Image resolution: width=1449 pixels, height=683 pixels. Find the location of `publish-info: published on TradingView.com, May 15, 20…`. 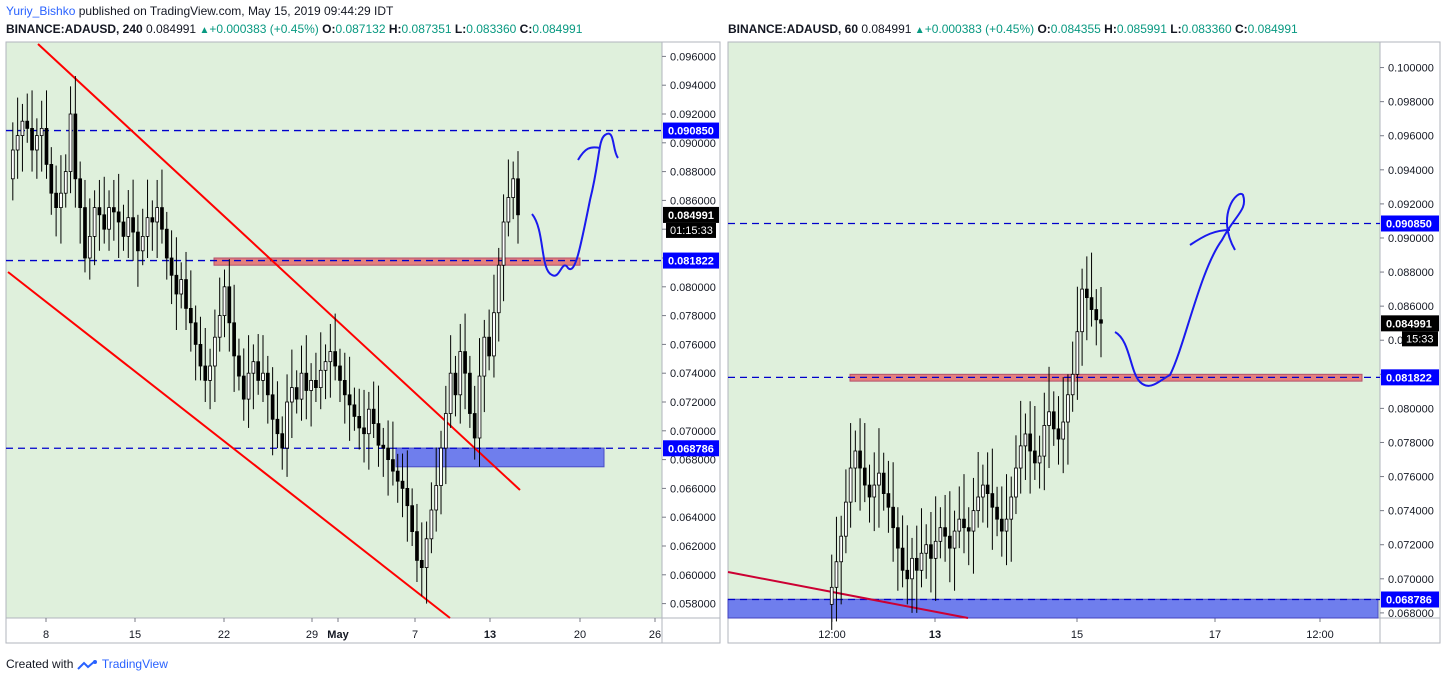

publish-info: published on TradingView.com, May 15, 20… is located at coordinates (236, 11).